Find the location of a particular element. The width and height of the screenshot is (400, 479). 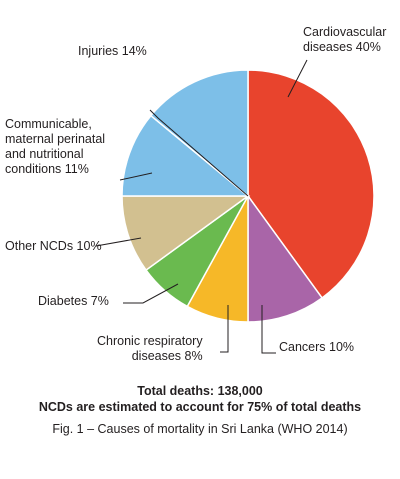

slice-label-cancers: Cancers 10% is located at coordinates (317, 347).